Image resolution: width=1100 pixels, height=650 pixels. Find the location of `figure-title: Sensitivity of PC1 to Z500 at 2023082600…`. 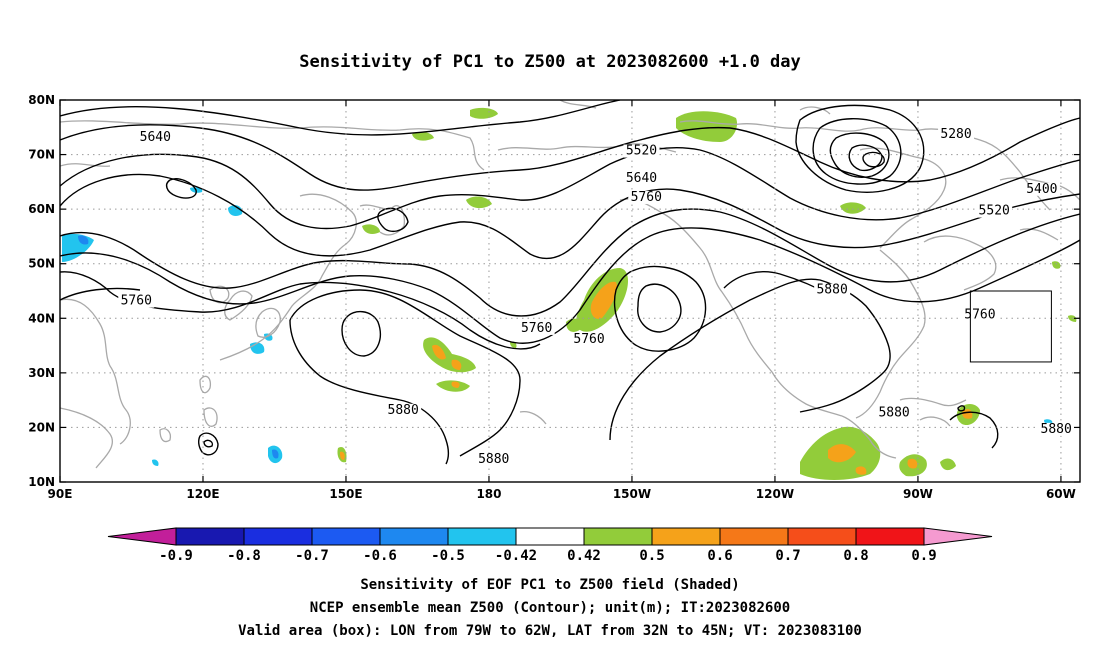

figure-title: Sensitivity of PC1 to Z500 at 2023082600… is located at coordinates (550, 62).